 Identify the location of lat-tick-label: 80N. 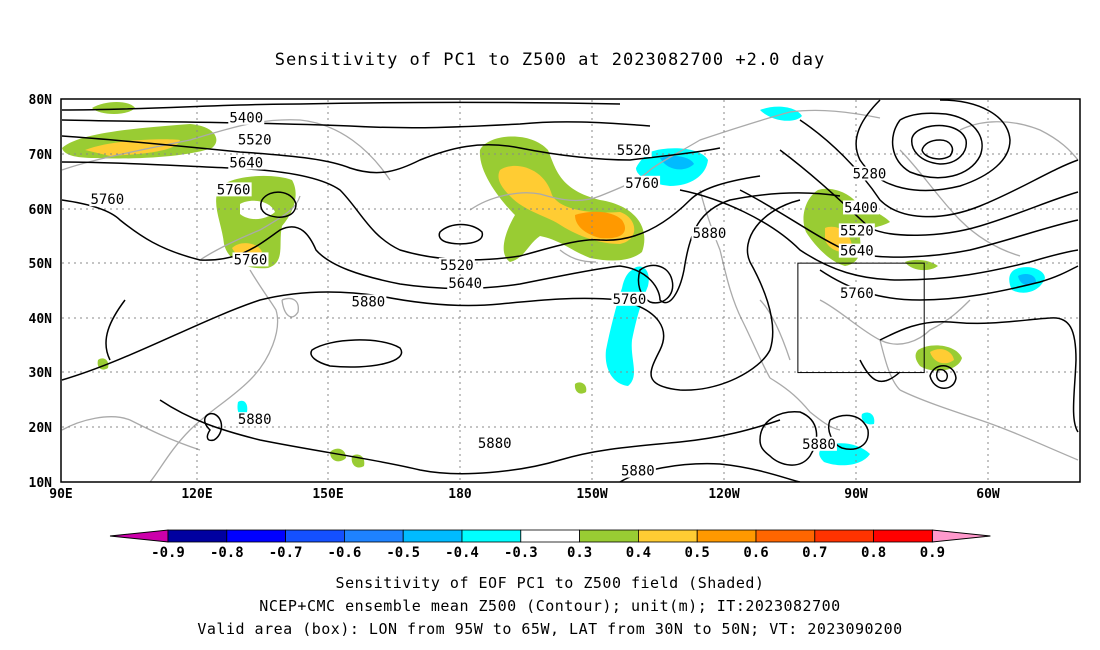
(41, 100).